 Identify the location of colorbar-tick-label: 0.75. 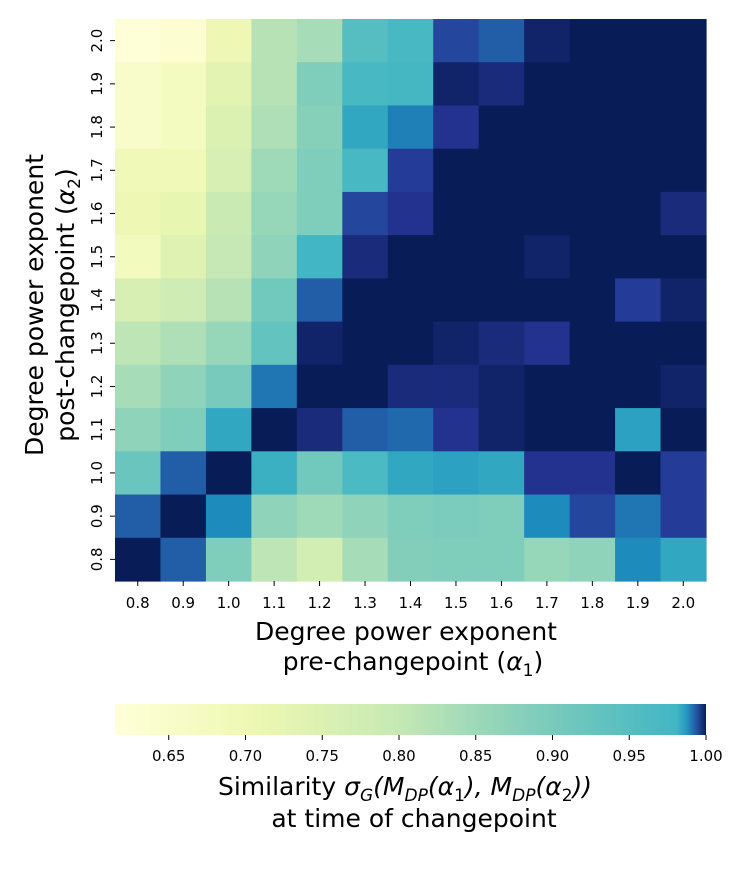
(322, 756).